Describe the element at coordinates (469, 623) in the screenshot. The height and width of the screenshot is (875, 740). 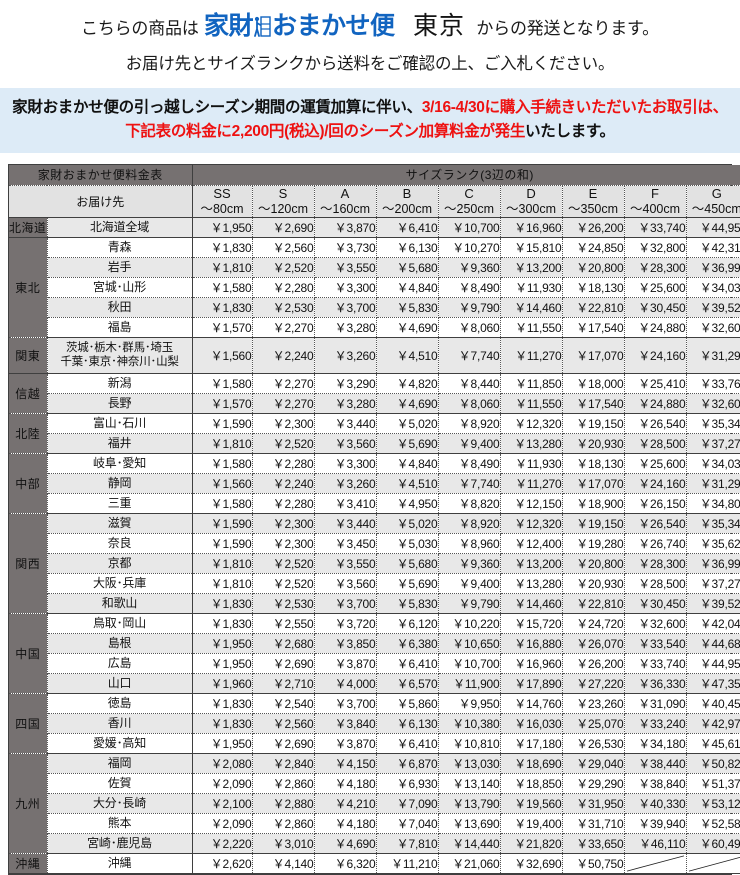
I see `price-cell: ￥10,220` at that location.